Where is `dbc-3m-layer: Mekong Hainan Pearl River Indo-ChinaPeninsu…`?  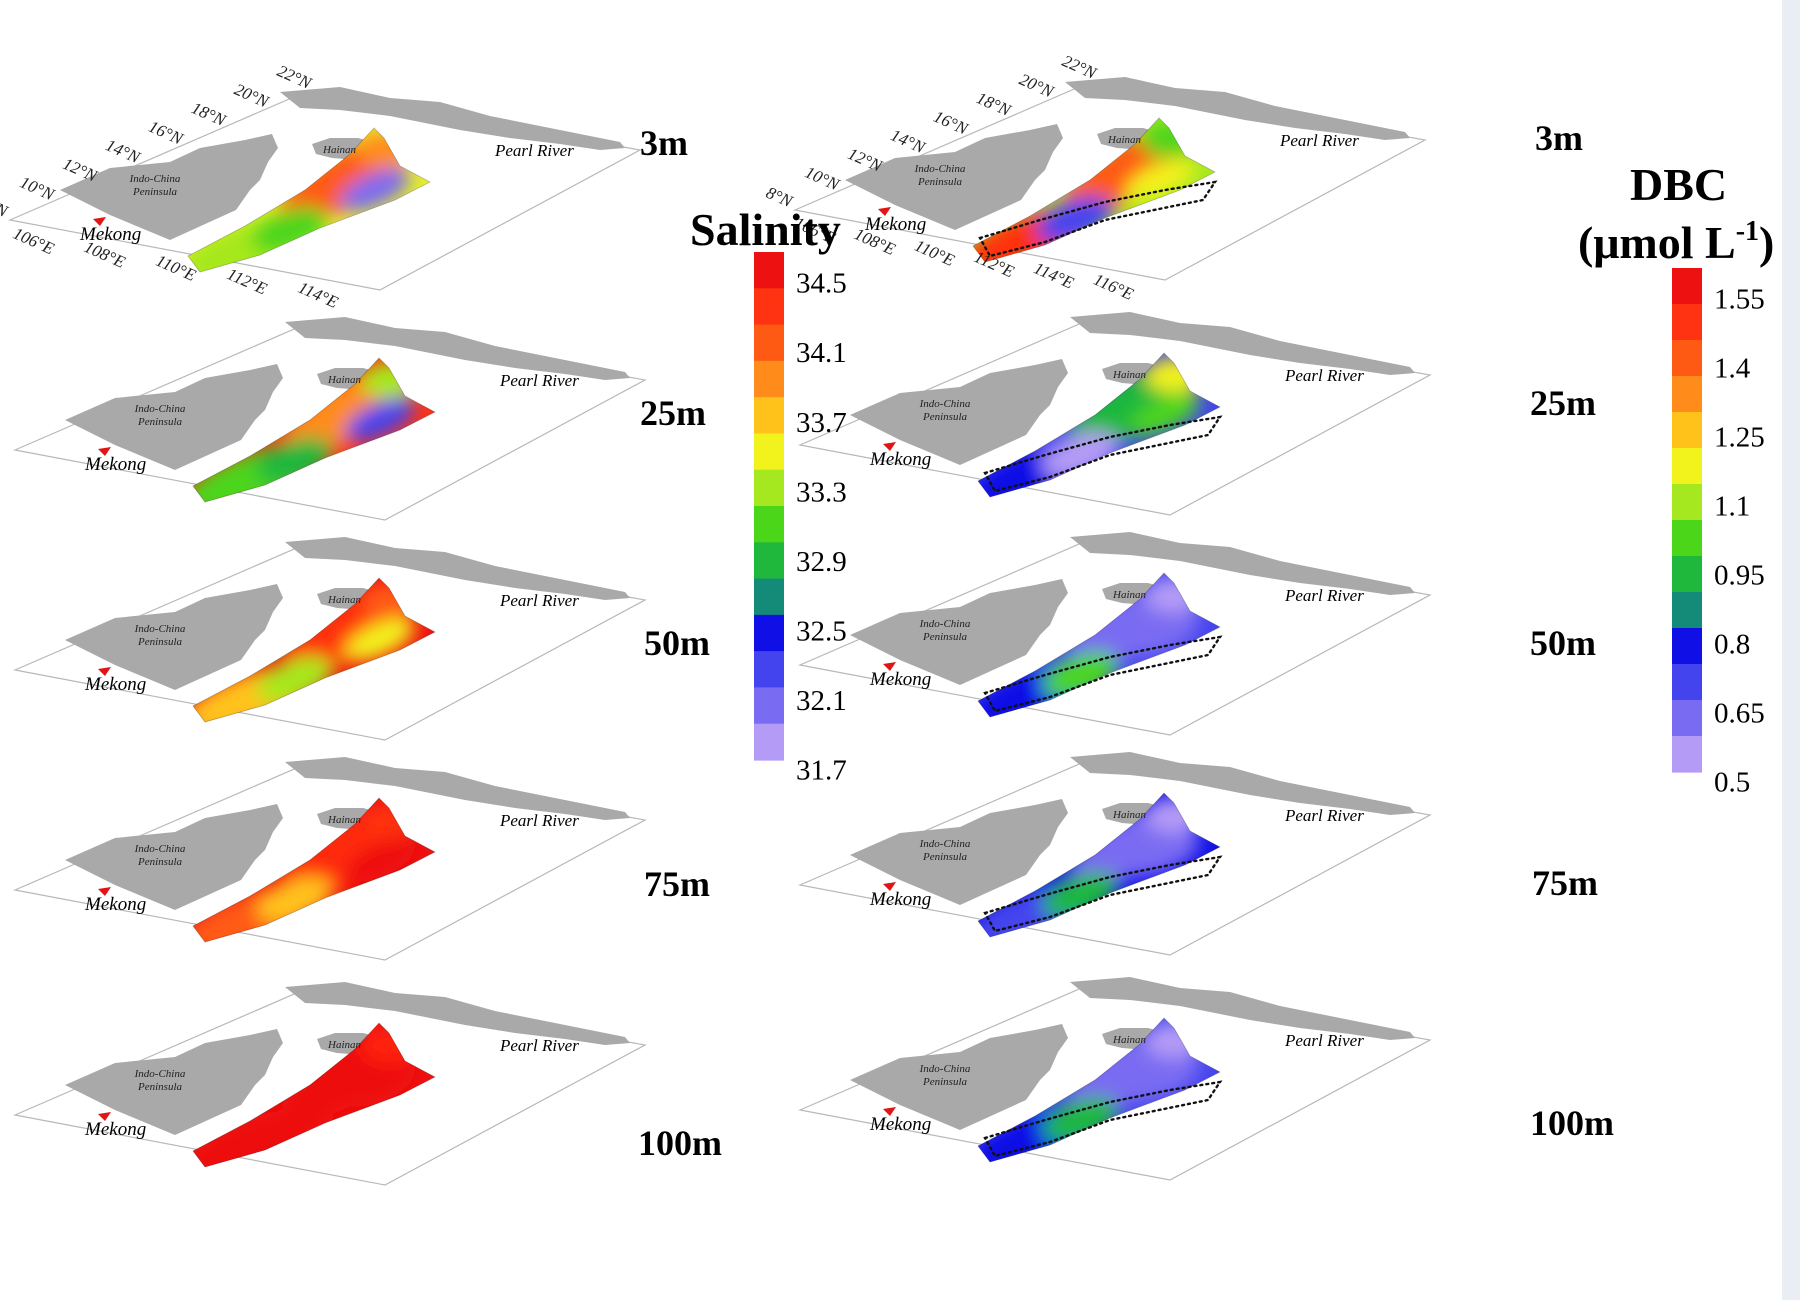 dbc-3m-layer: Mekong Hainan Pearl River Indo-ChinaPeninsu… is located at coordinates (1109, 179).